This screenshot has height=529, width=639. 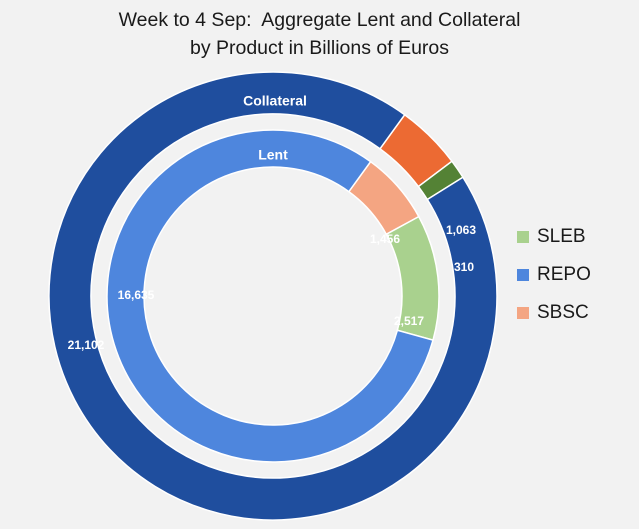 I want to click on legend-label-sleb: SLEB, so click(x=561, y=236).